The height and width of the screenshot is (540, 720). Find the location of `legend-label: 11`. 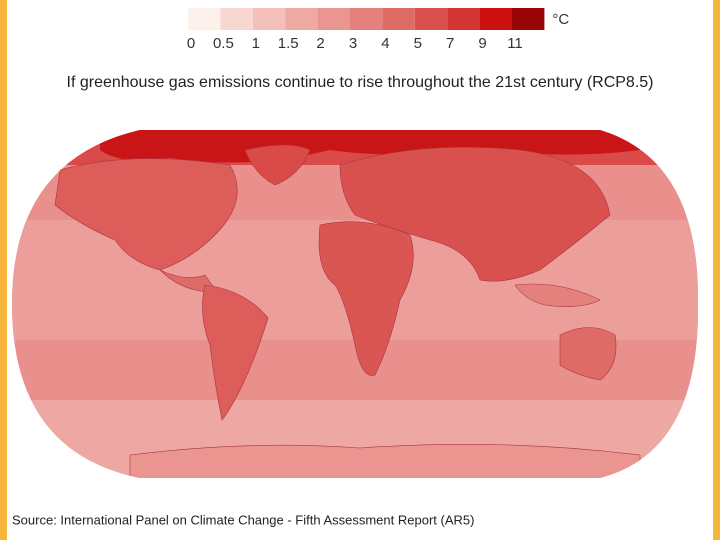

legend-label: 11 is located at coordinates (515, 43).